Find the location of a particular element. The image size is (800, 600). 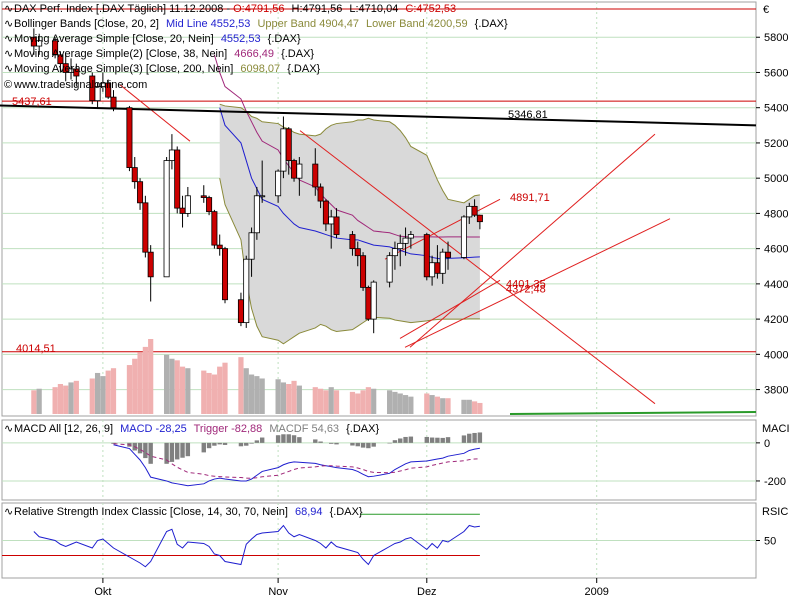

y-tick-label-5200: 5200 is located at coordinates (776, 144).